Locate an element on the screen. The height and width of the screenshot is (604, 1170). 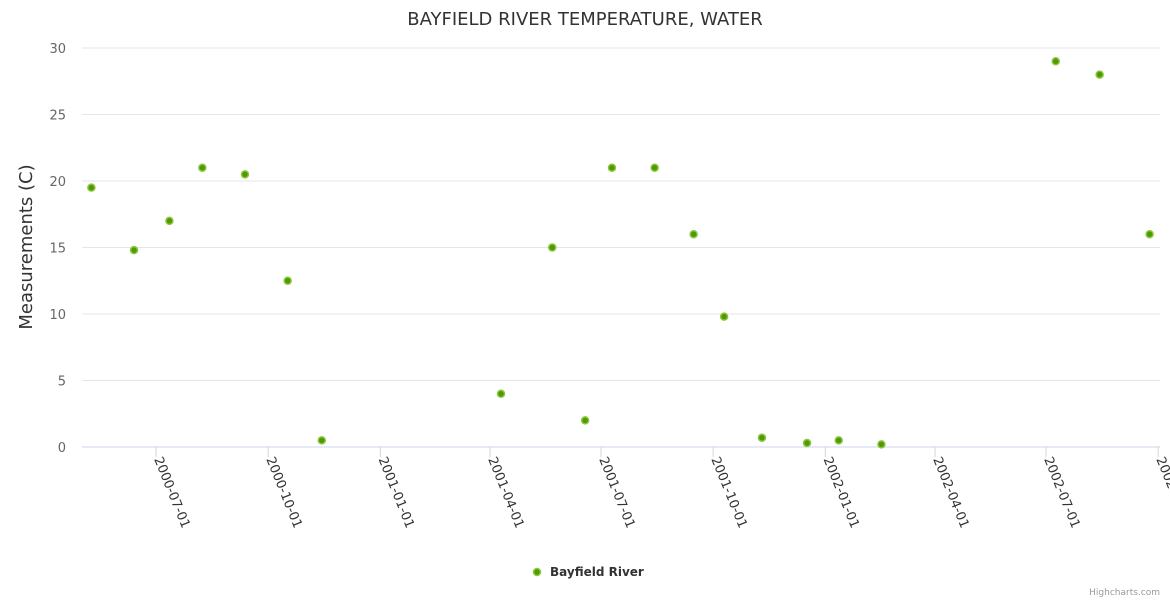
x-tick-label: 2001-10-01 is located at coordinates (728, 493).